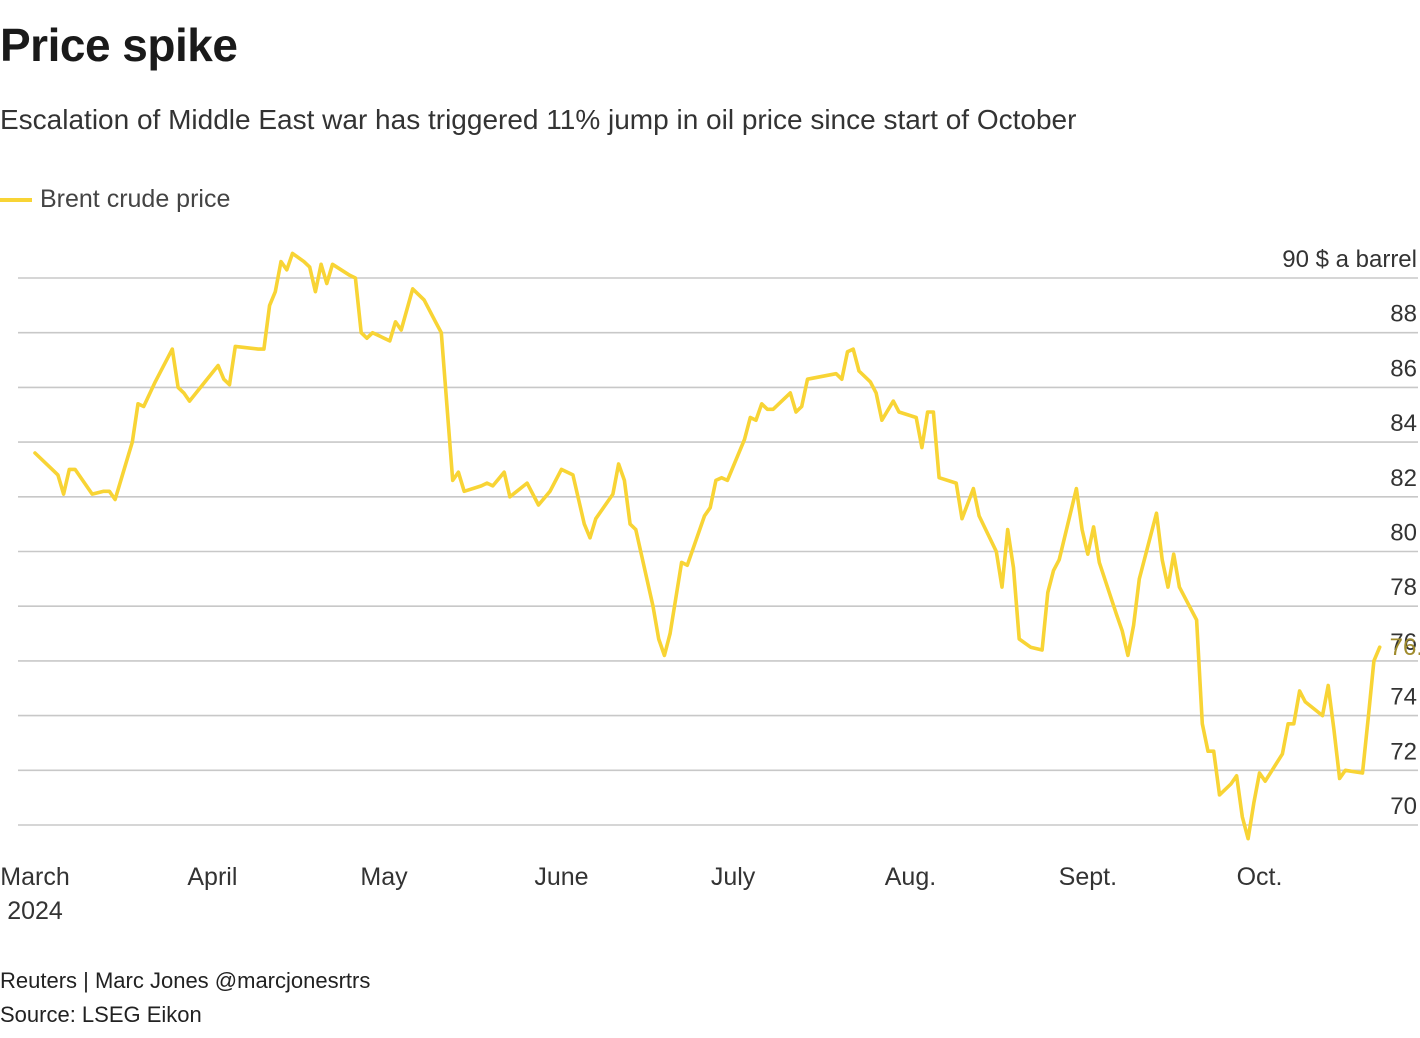 This screenshot has height=1038, width=1420. What do you see at coordinates (212, 877) in the screenshot?
I see `x-tick-label: April` at bounding box center [212, 877].